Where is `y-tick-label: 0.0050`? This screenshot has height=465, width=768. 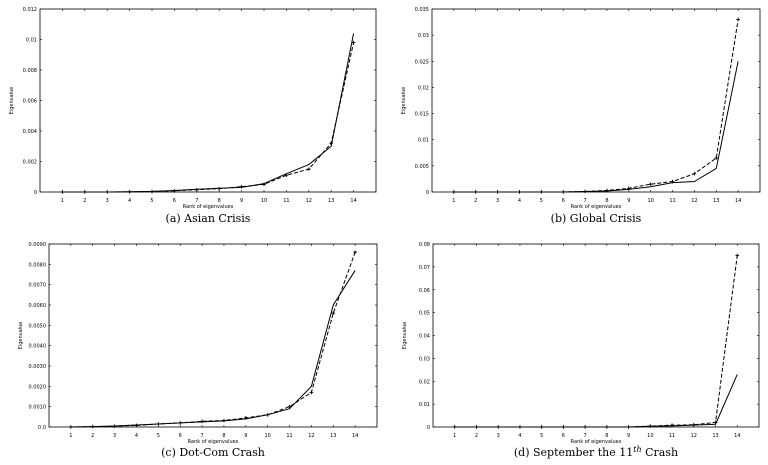
y-tick-label: 0.0050 is located at coordinates (38, 326).